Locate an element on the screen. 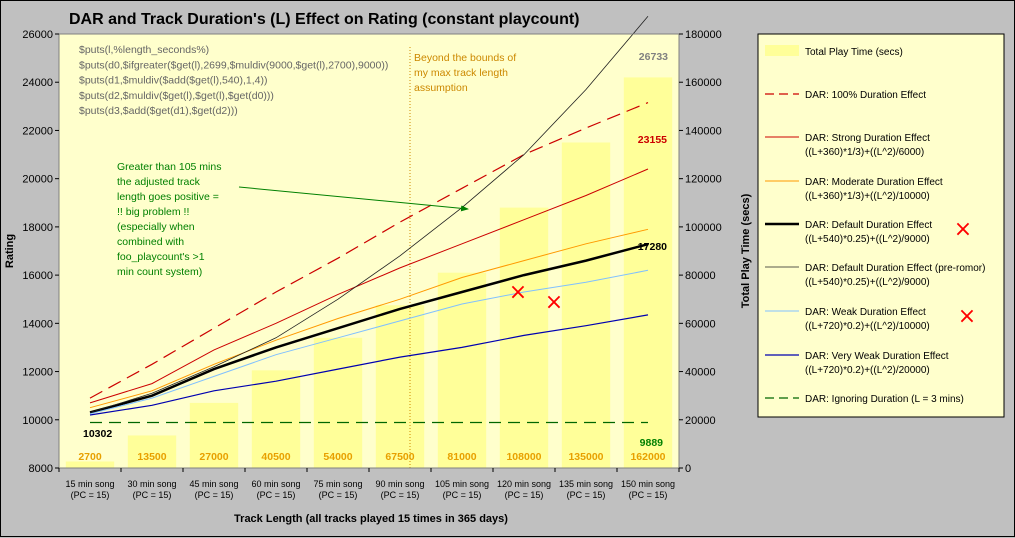 The image size is (1015, 538). x-tick-label: 90 min song is located at coordinates (399, 484).